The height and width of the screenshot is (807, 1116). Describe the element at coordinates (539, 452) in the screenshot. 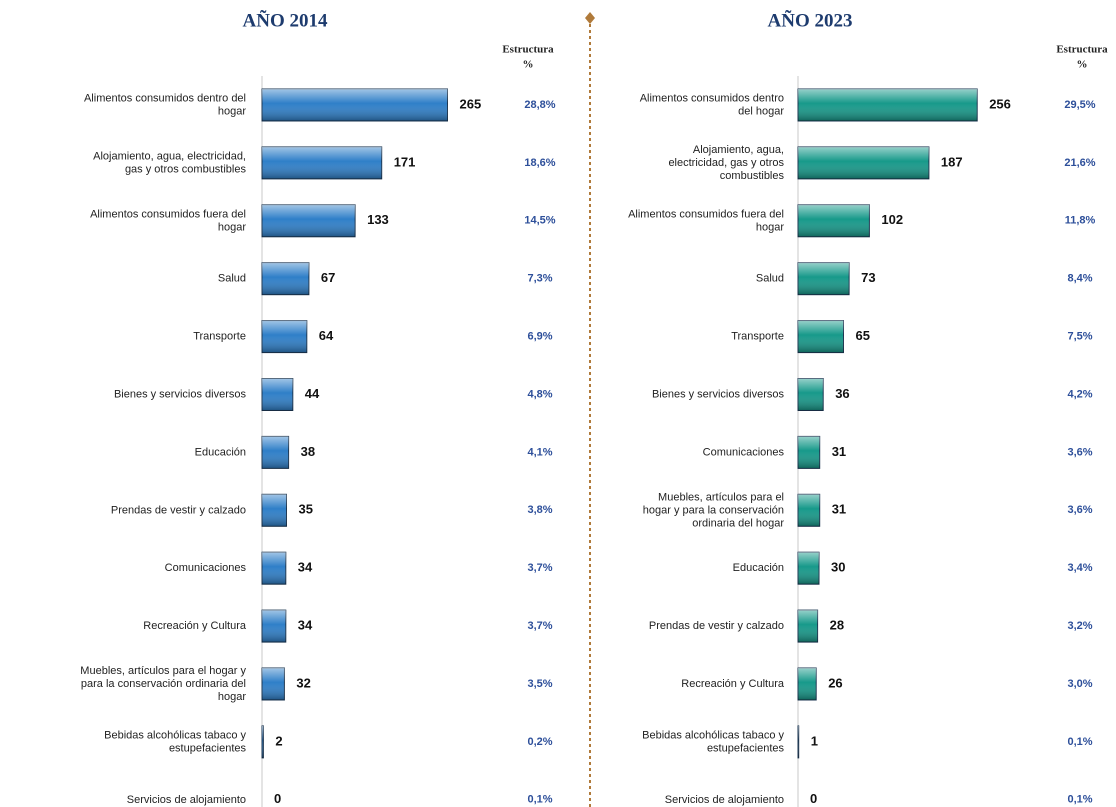

I see `share-label: 4,1%` at that location.